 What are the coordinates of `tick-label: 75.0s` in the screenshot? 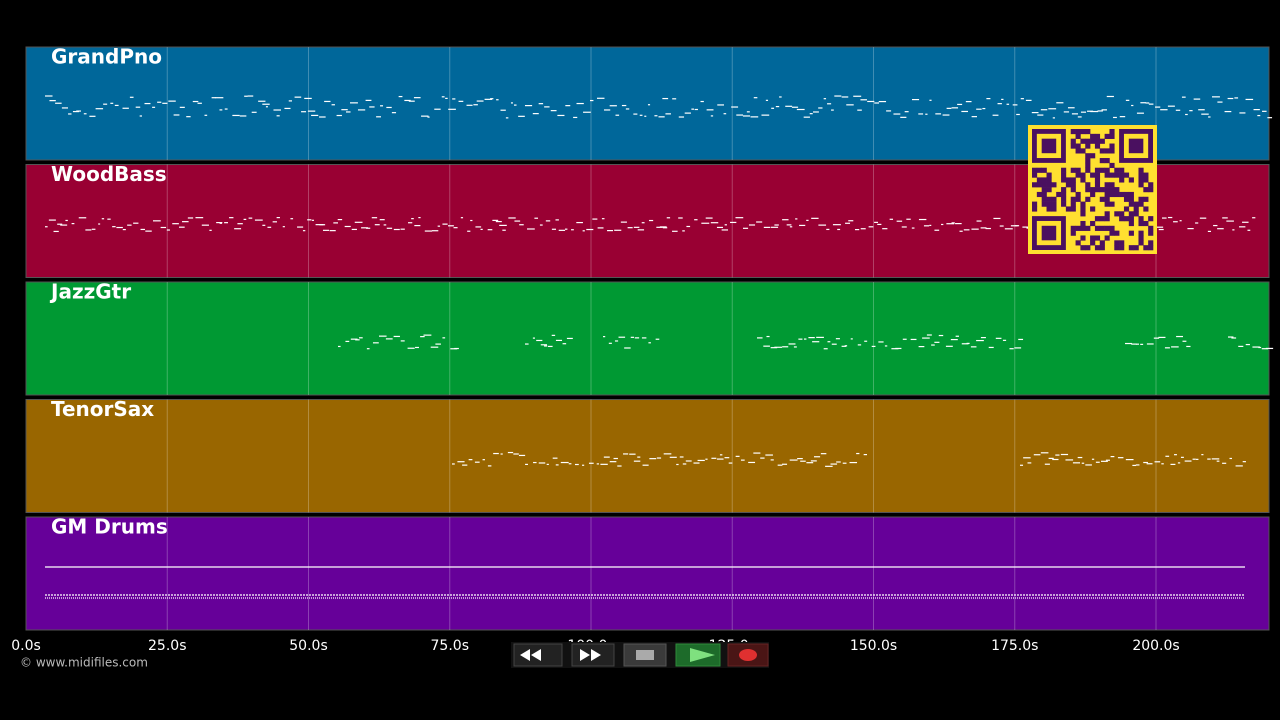 It's located at (450, 646).